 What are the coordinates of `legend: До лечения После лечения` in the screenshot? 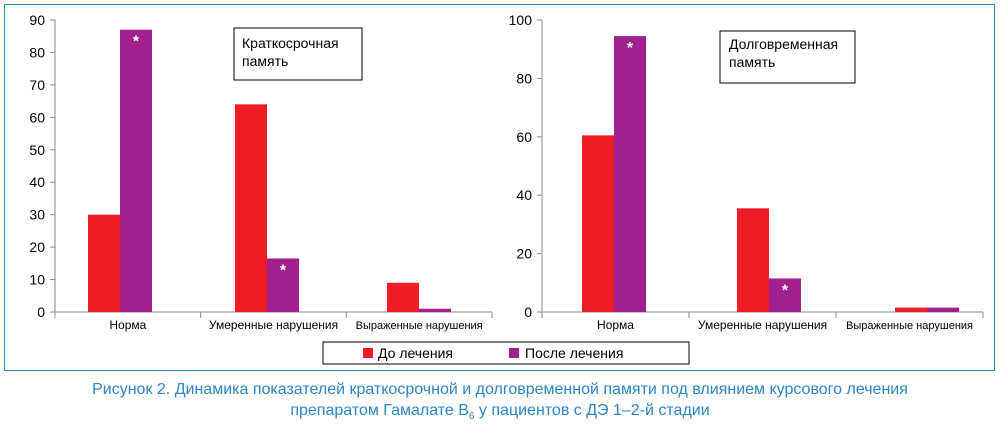 It's located at (506, 353).